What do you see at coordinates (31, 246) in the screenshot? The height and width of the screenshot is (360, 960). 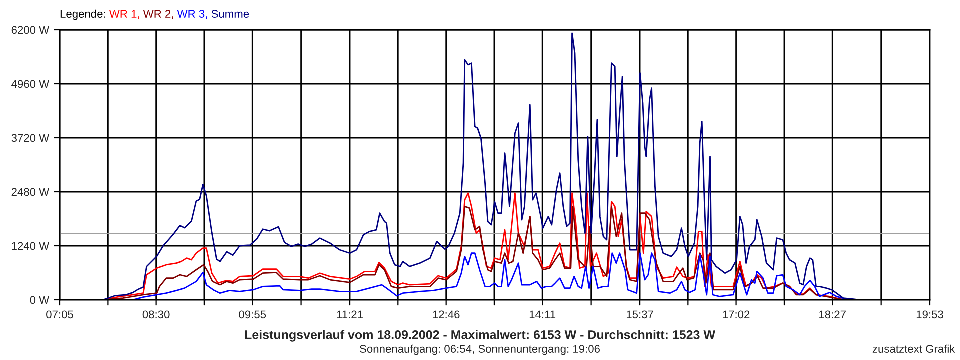 I see `y-tick-label: 1240 W` at bounding box center [31, 246].